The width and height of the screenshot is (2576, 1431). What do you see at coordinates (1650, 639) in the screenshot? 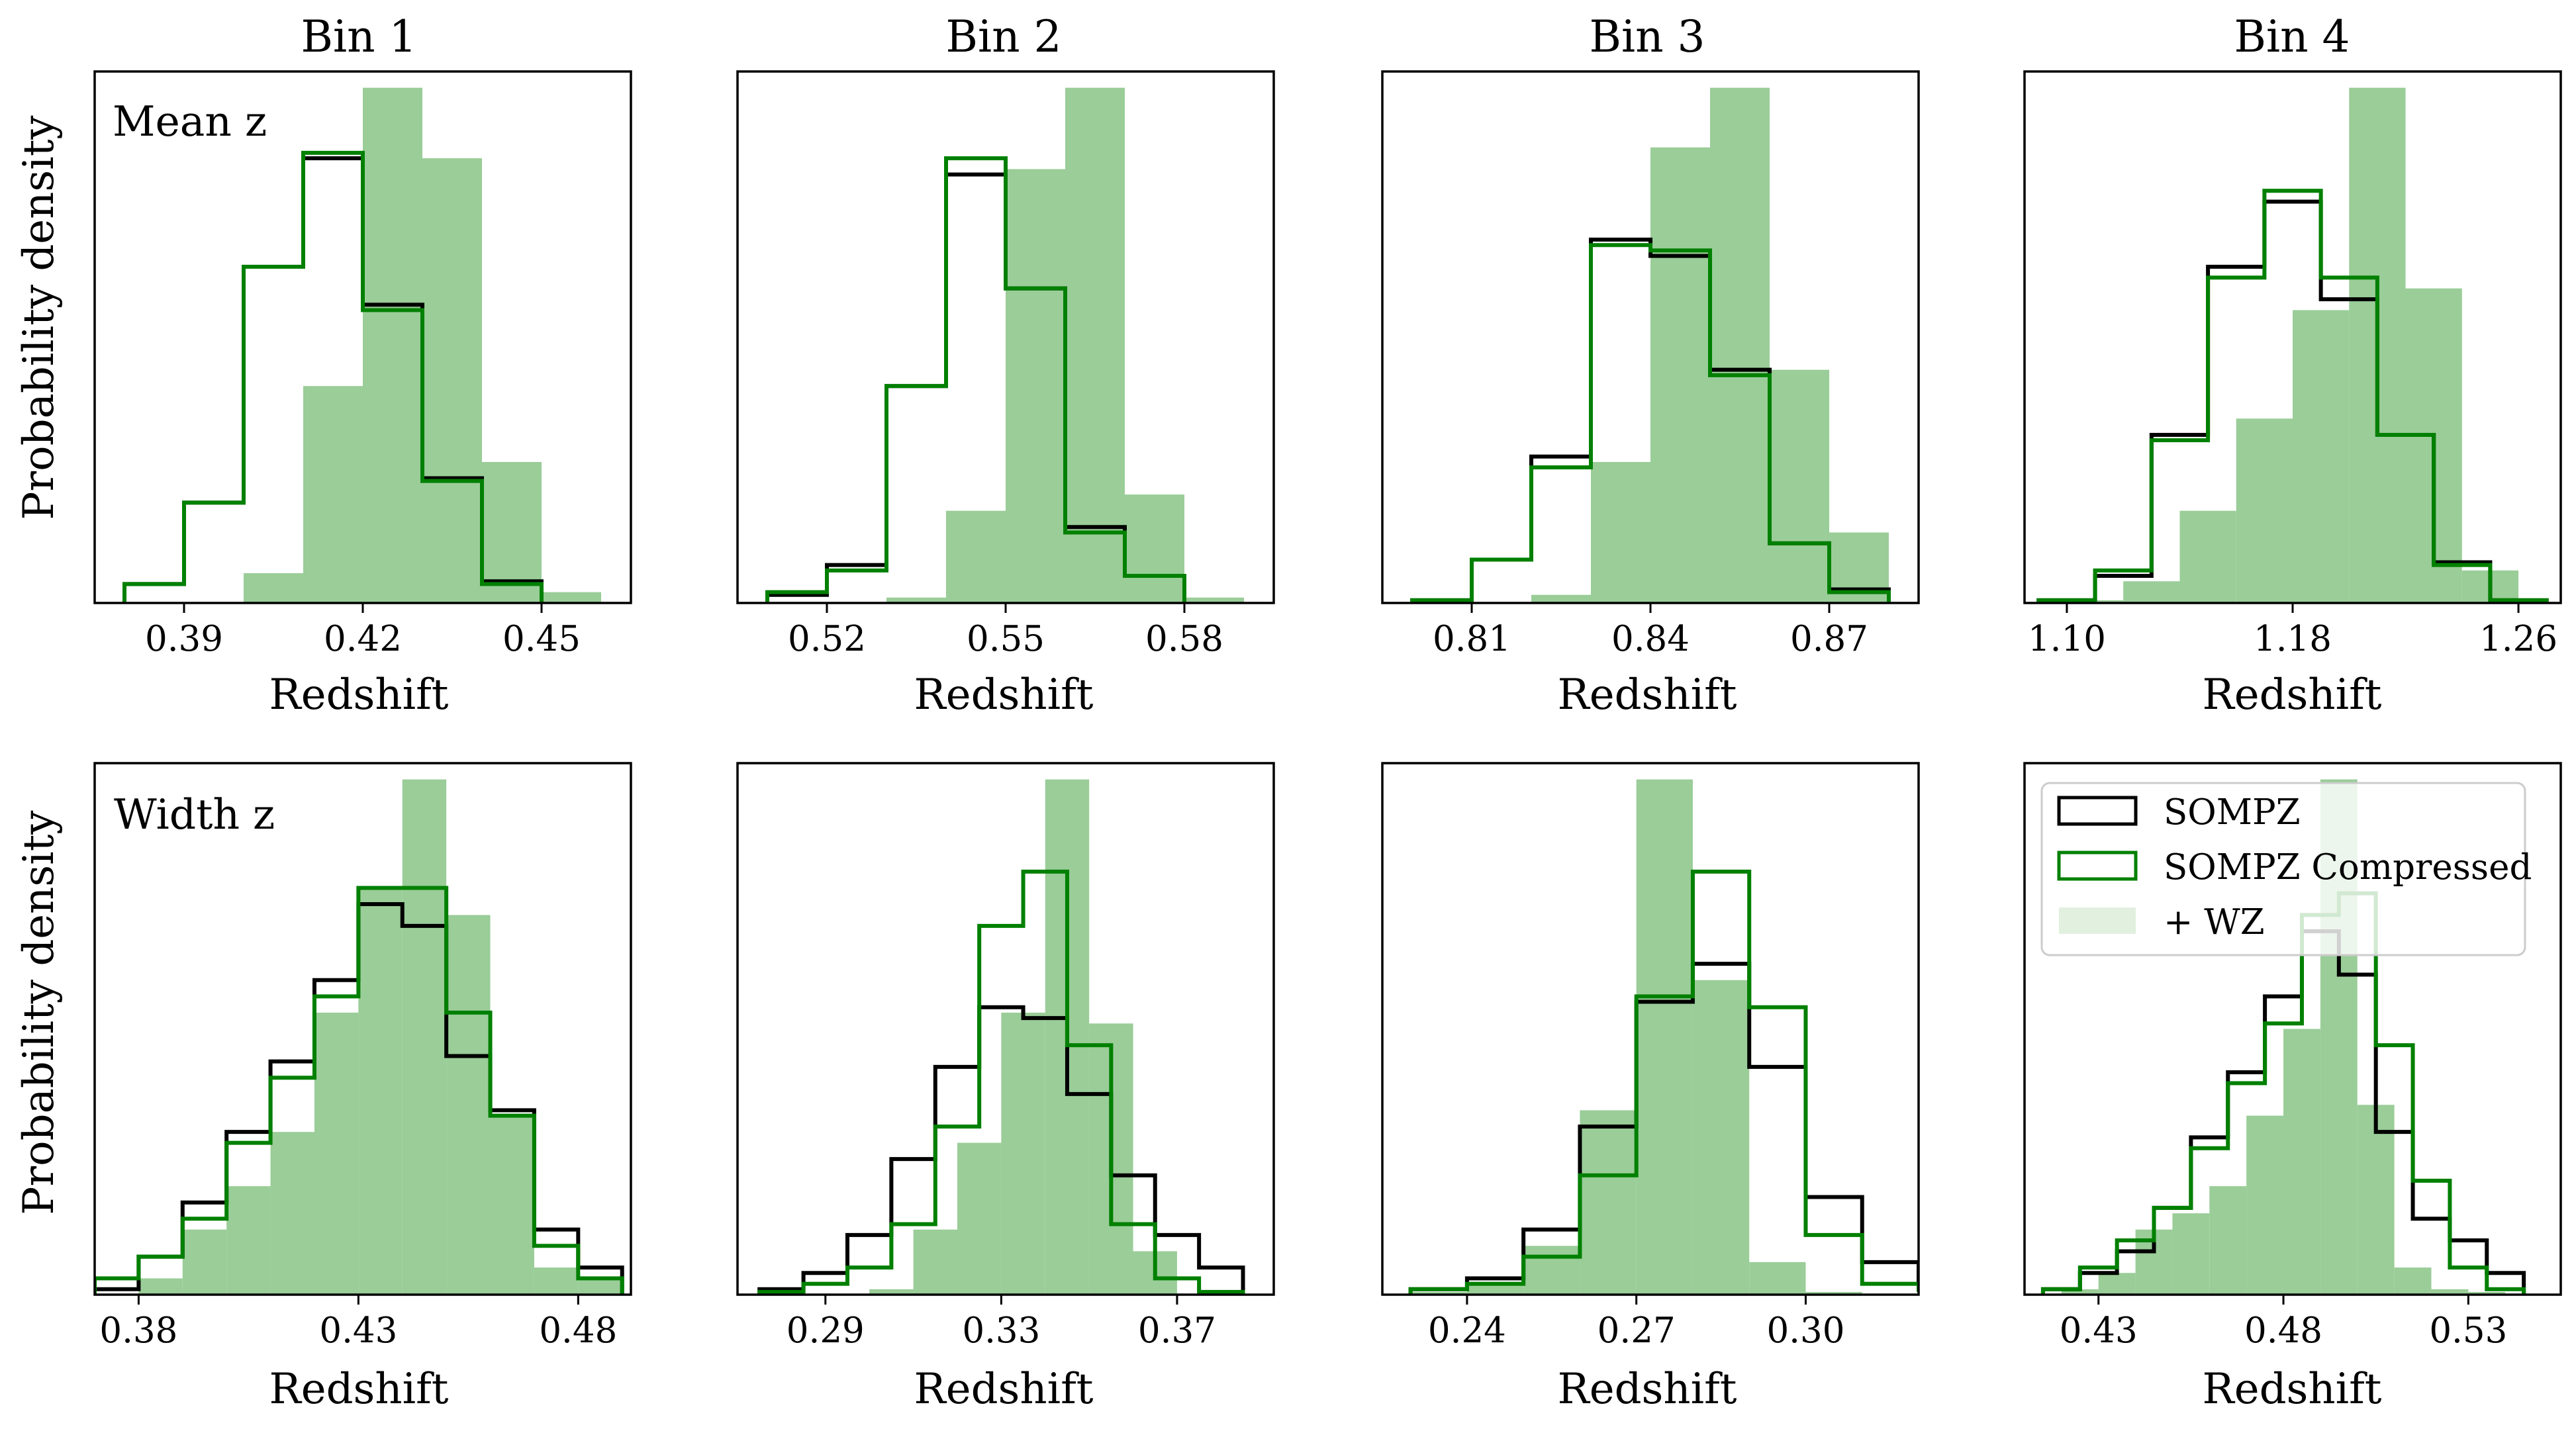
I see `x-tick-label: 0.84` at bounding box center [1650, 639].